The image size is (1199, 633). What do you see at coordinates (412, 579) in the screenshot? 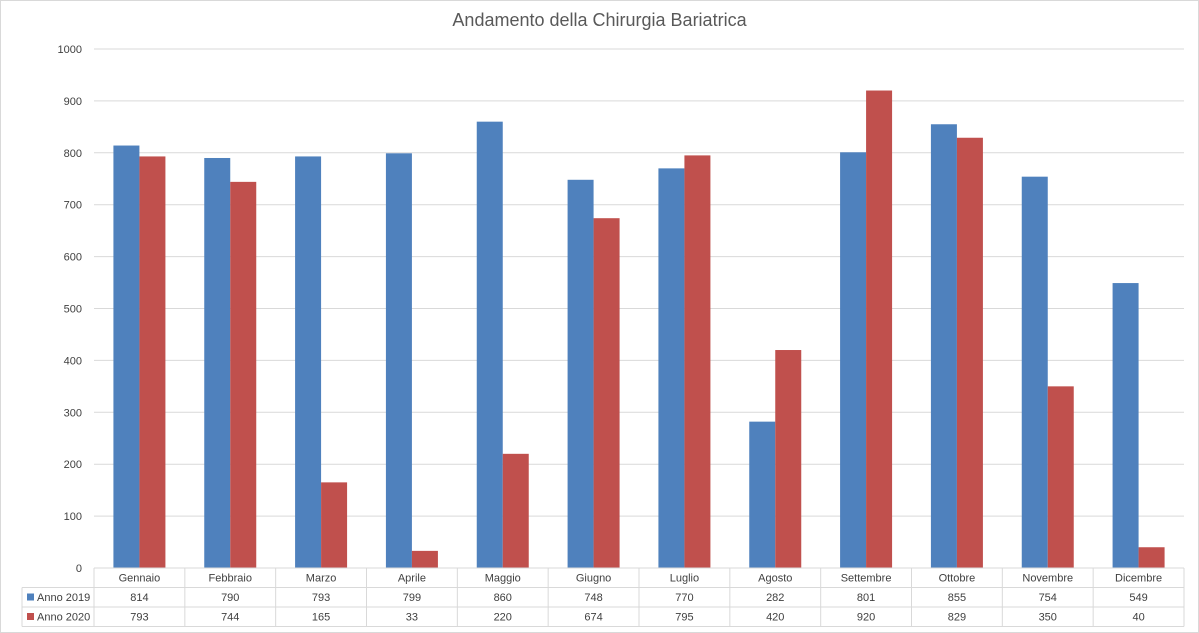
I see `x-tick-label: Aprile` at bounding box center [412, 579].